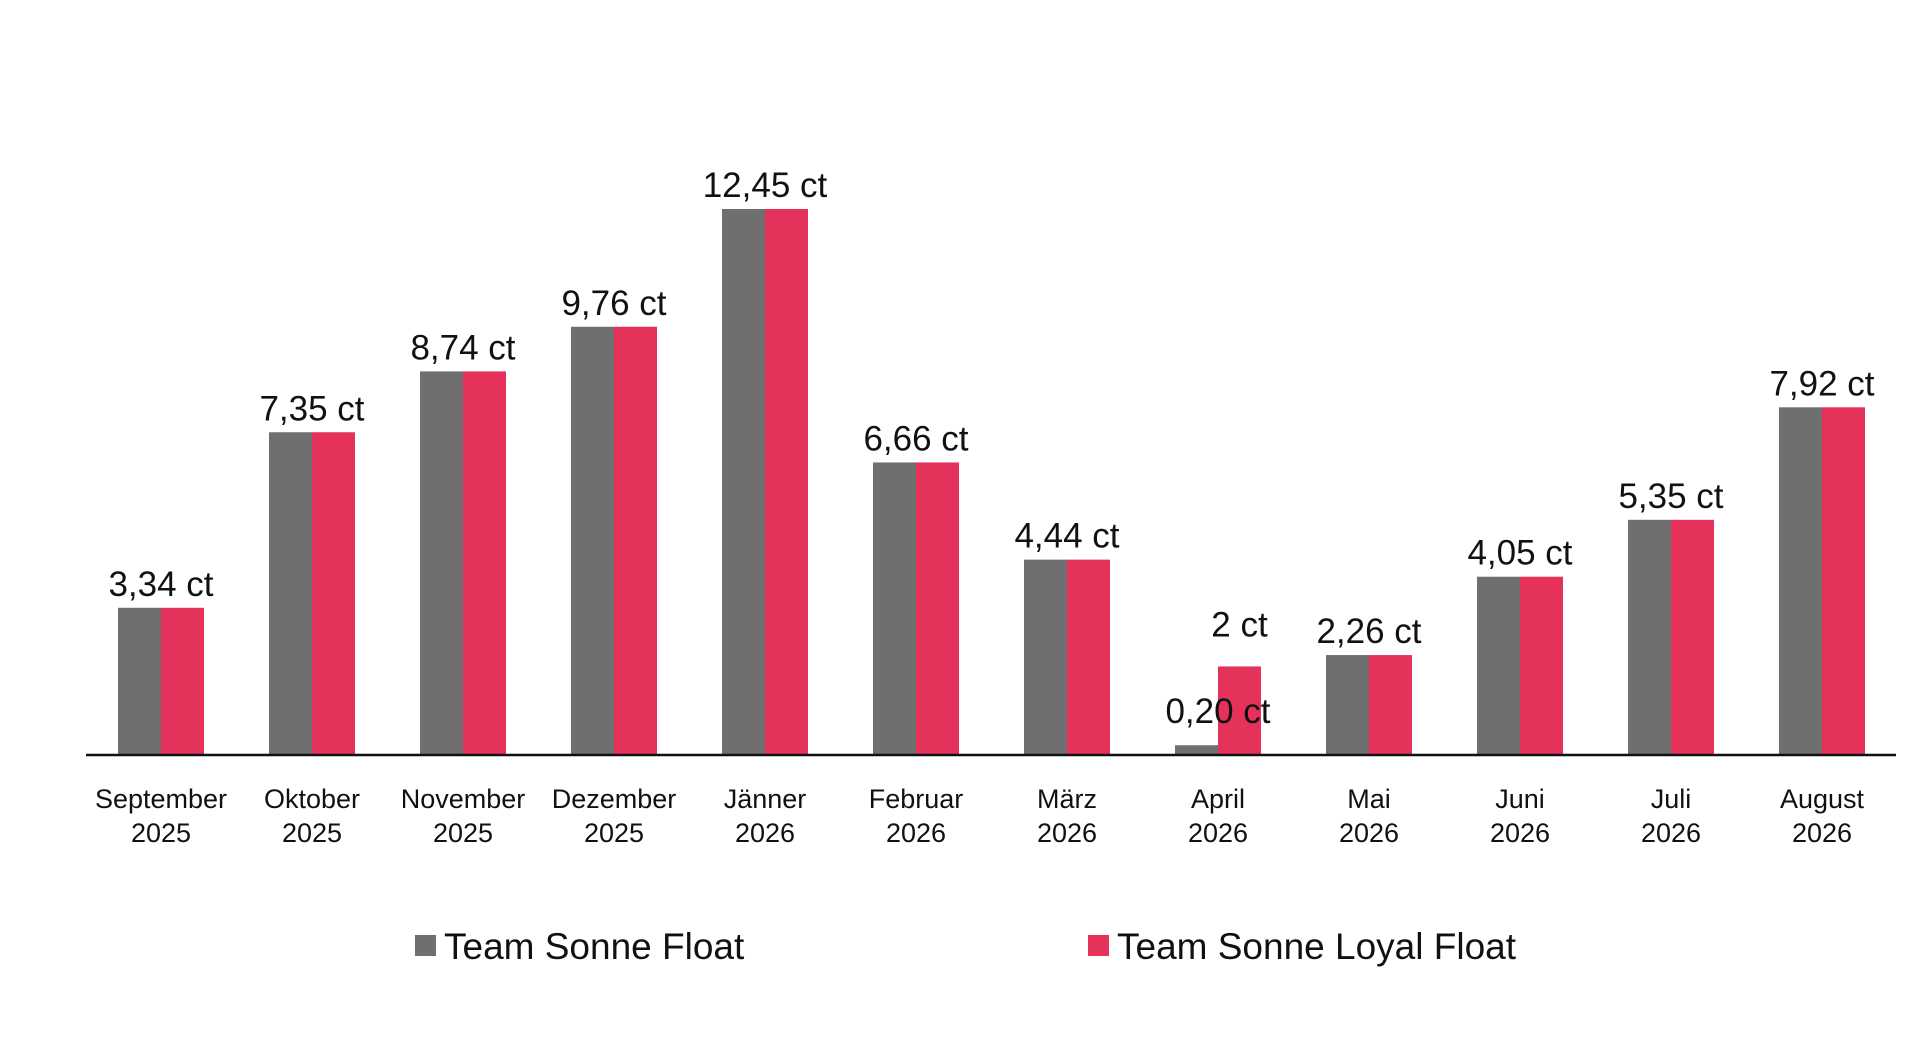 The width and height of the screenshot is (1920, 1057). I want to click on category-label-year-7: 2026, so click(1218, 833).